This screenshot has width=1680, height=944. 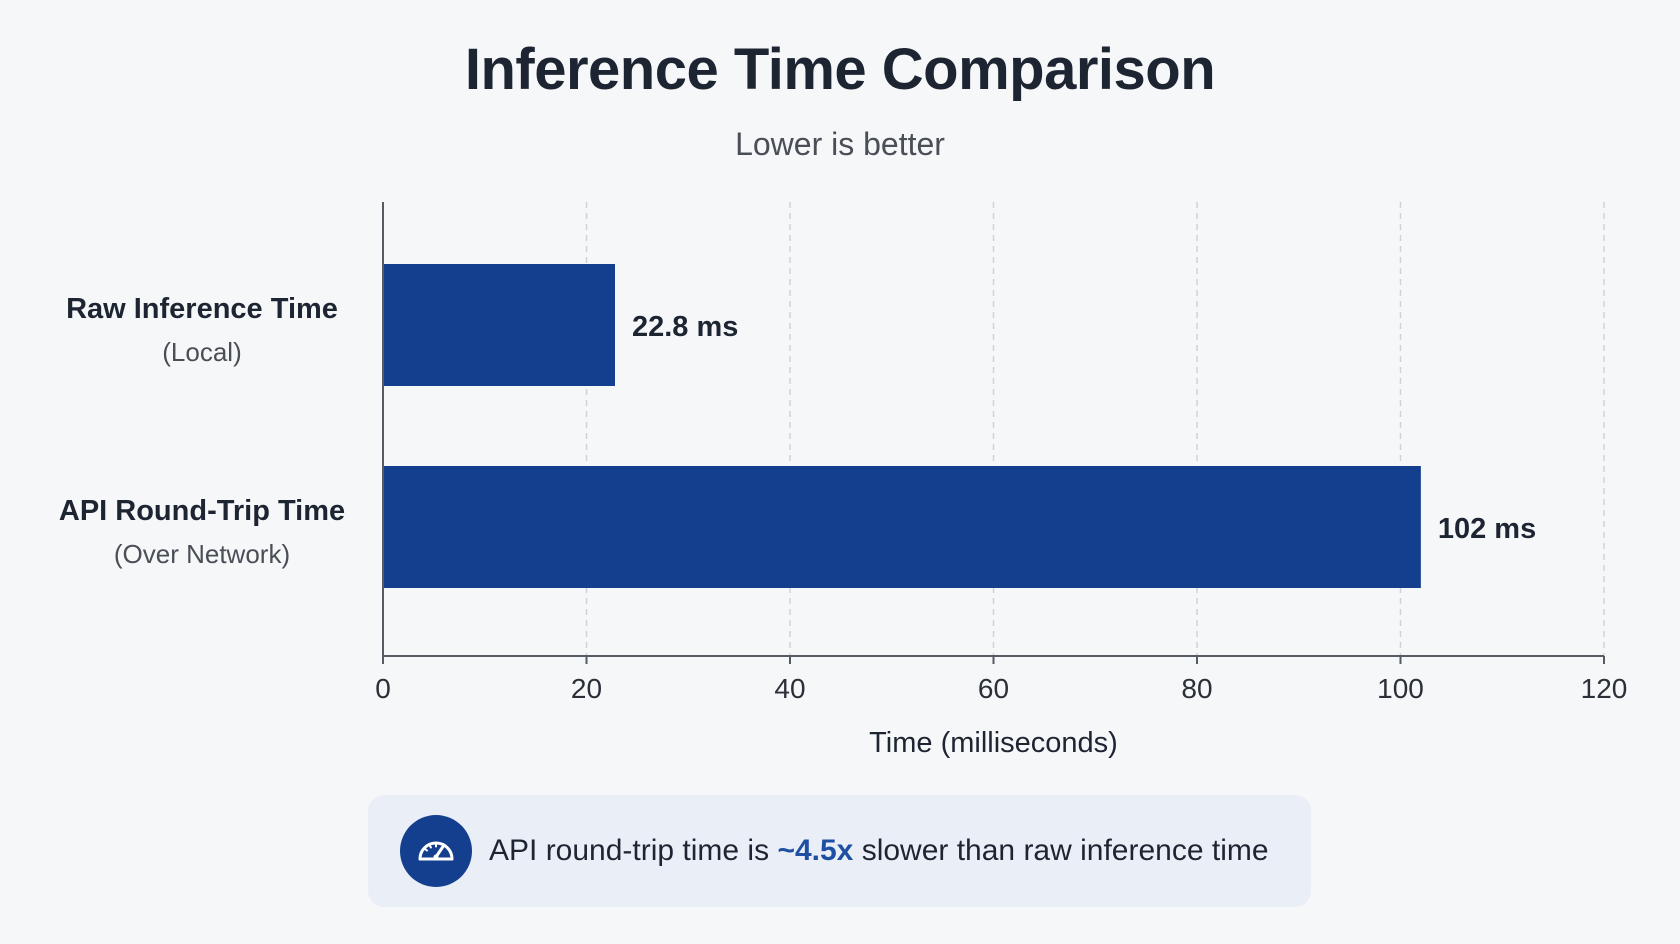 What do you see at coordinates (1061, 850) in the screenshot?
I see `callout-text-after: slower than raw inference time` at bounding box center [1061, 850].